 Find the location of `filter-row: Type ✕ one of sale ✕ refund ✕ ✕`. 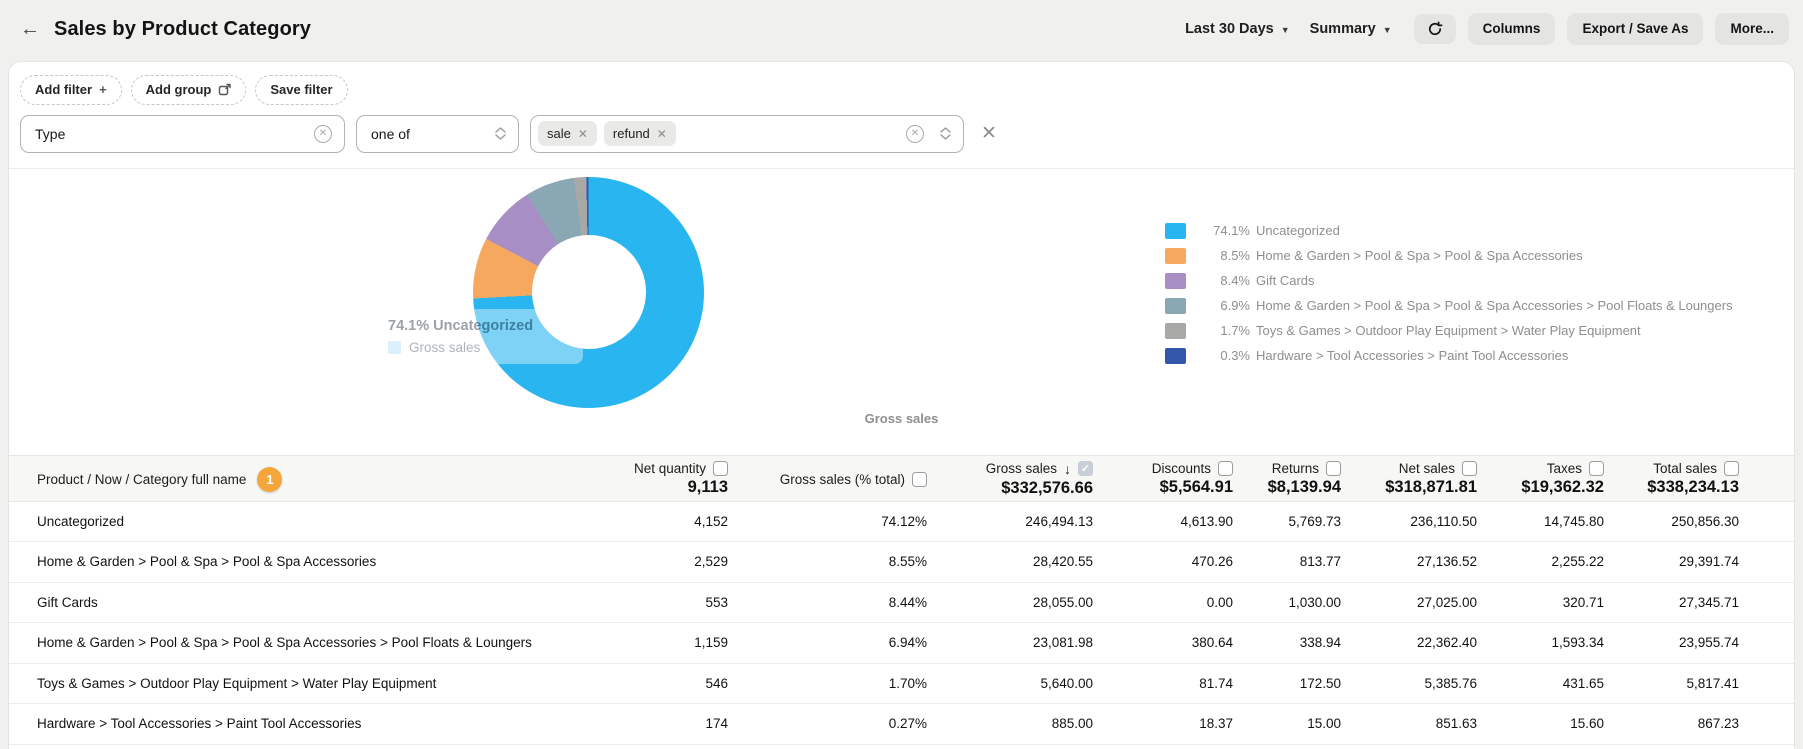

filter-row: Type ✕ one of sale ✕ refund ✕ ✕ is located at coordinates (900, 133).